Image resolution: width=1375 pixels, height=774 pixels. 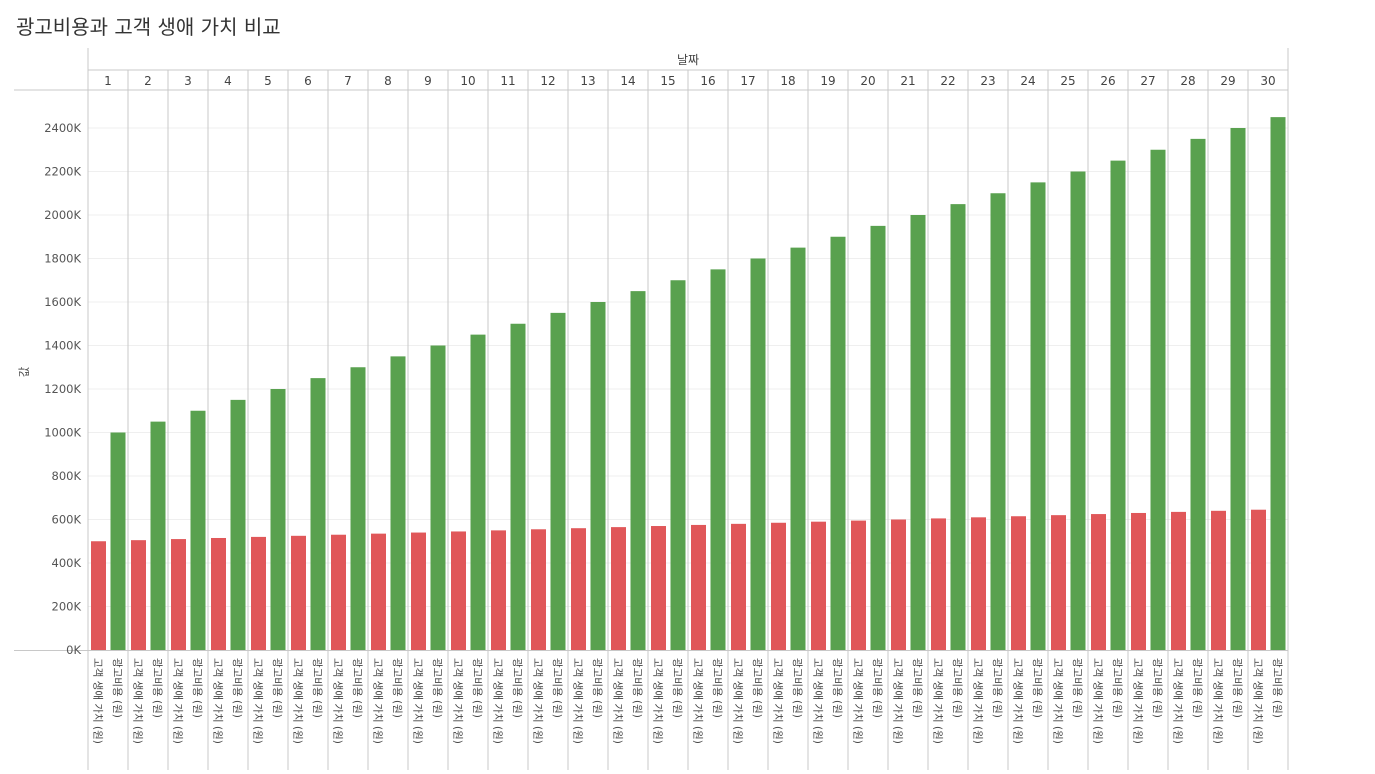 I want to click on category-label: 25, so click(x=1067, y=81).